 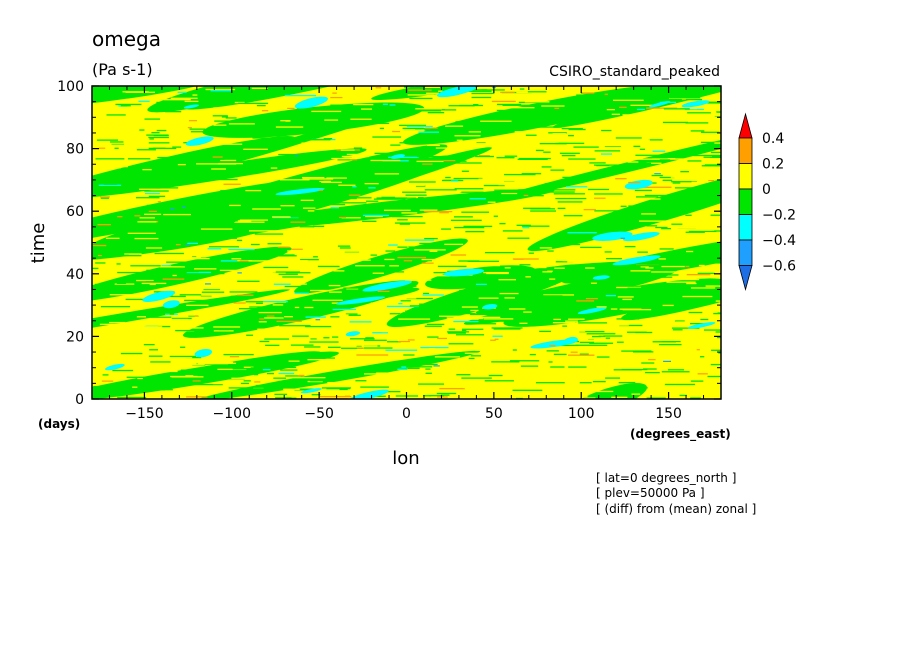 I want to click on x-tick-label: −50, so click(x=319, y=414).